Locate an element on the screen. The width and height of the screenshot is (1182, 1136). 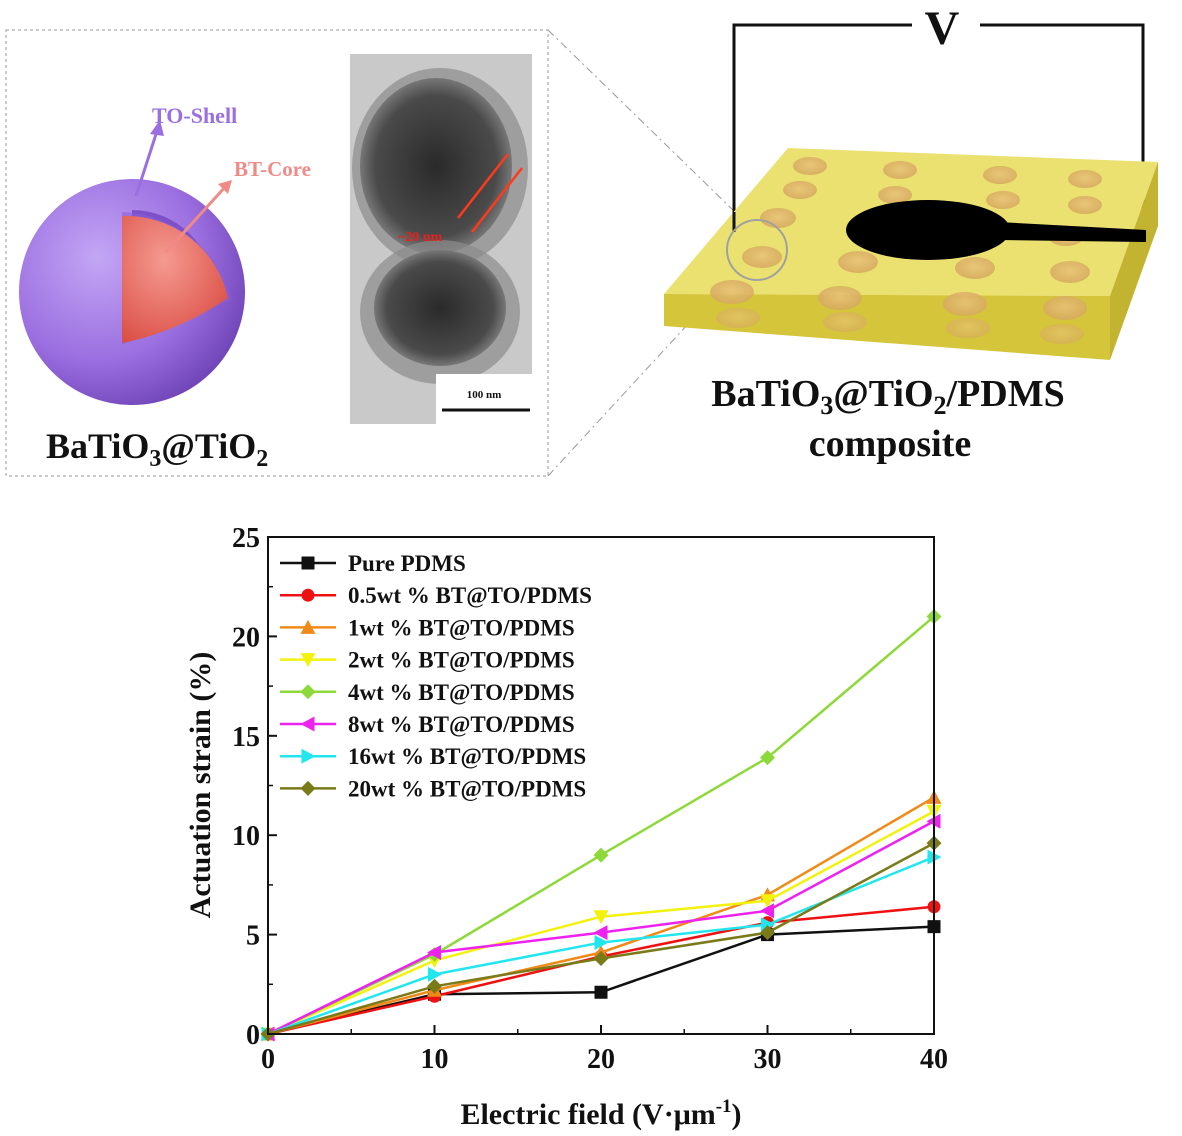
x-tick-label: 0 is located at coordinates (268, 1059).